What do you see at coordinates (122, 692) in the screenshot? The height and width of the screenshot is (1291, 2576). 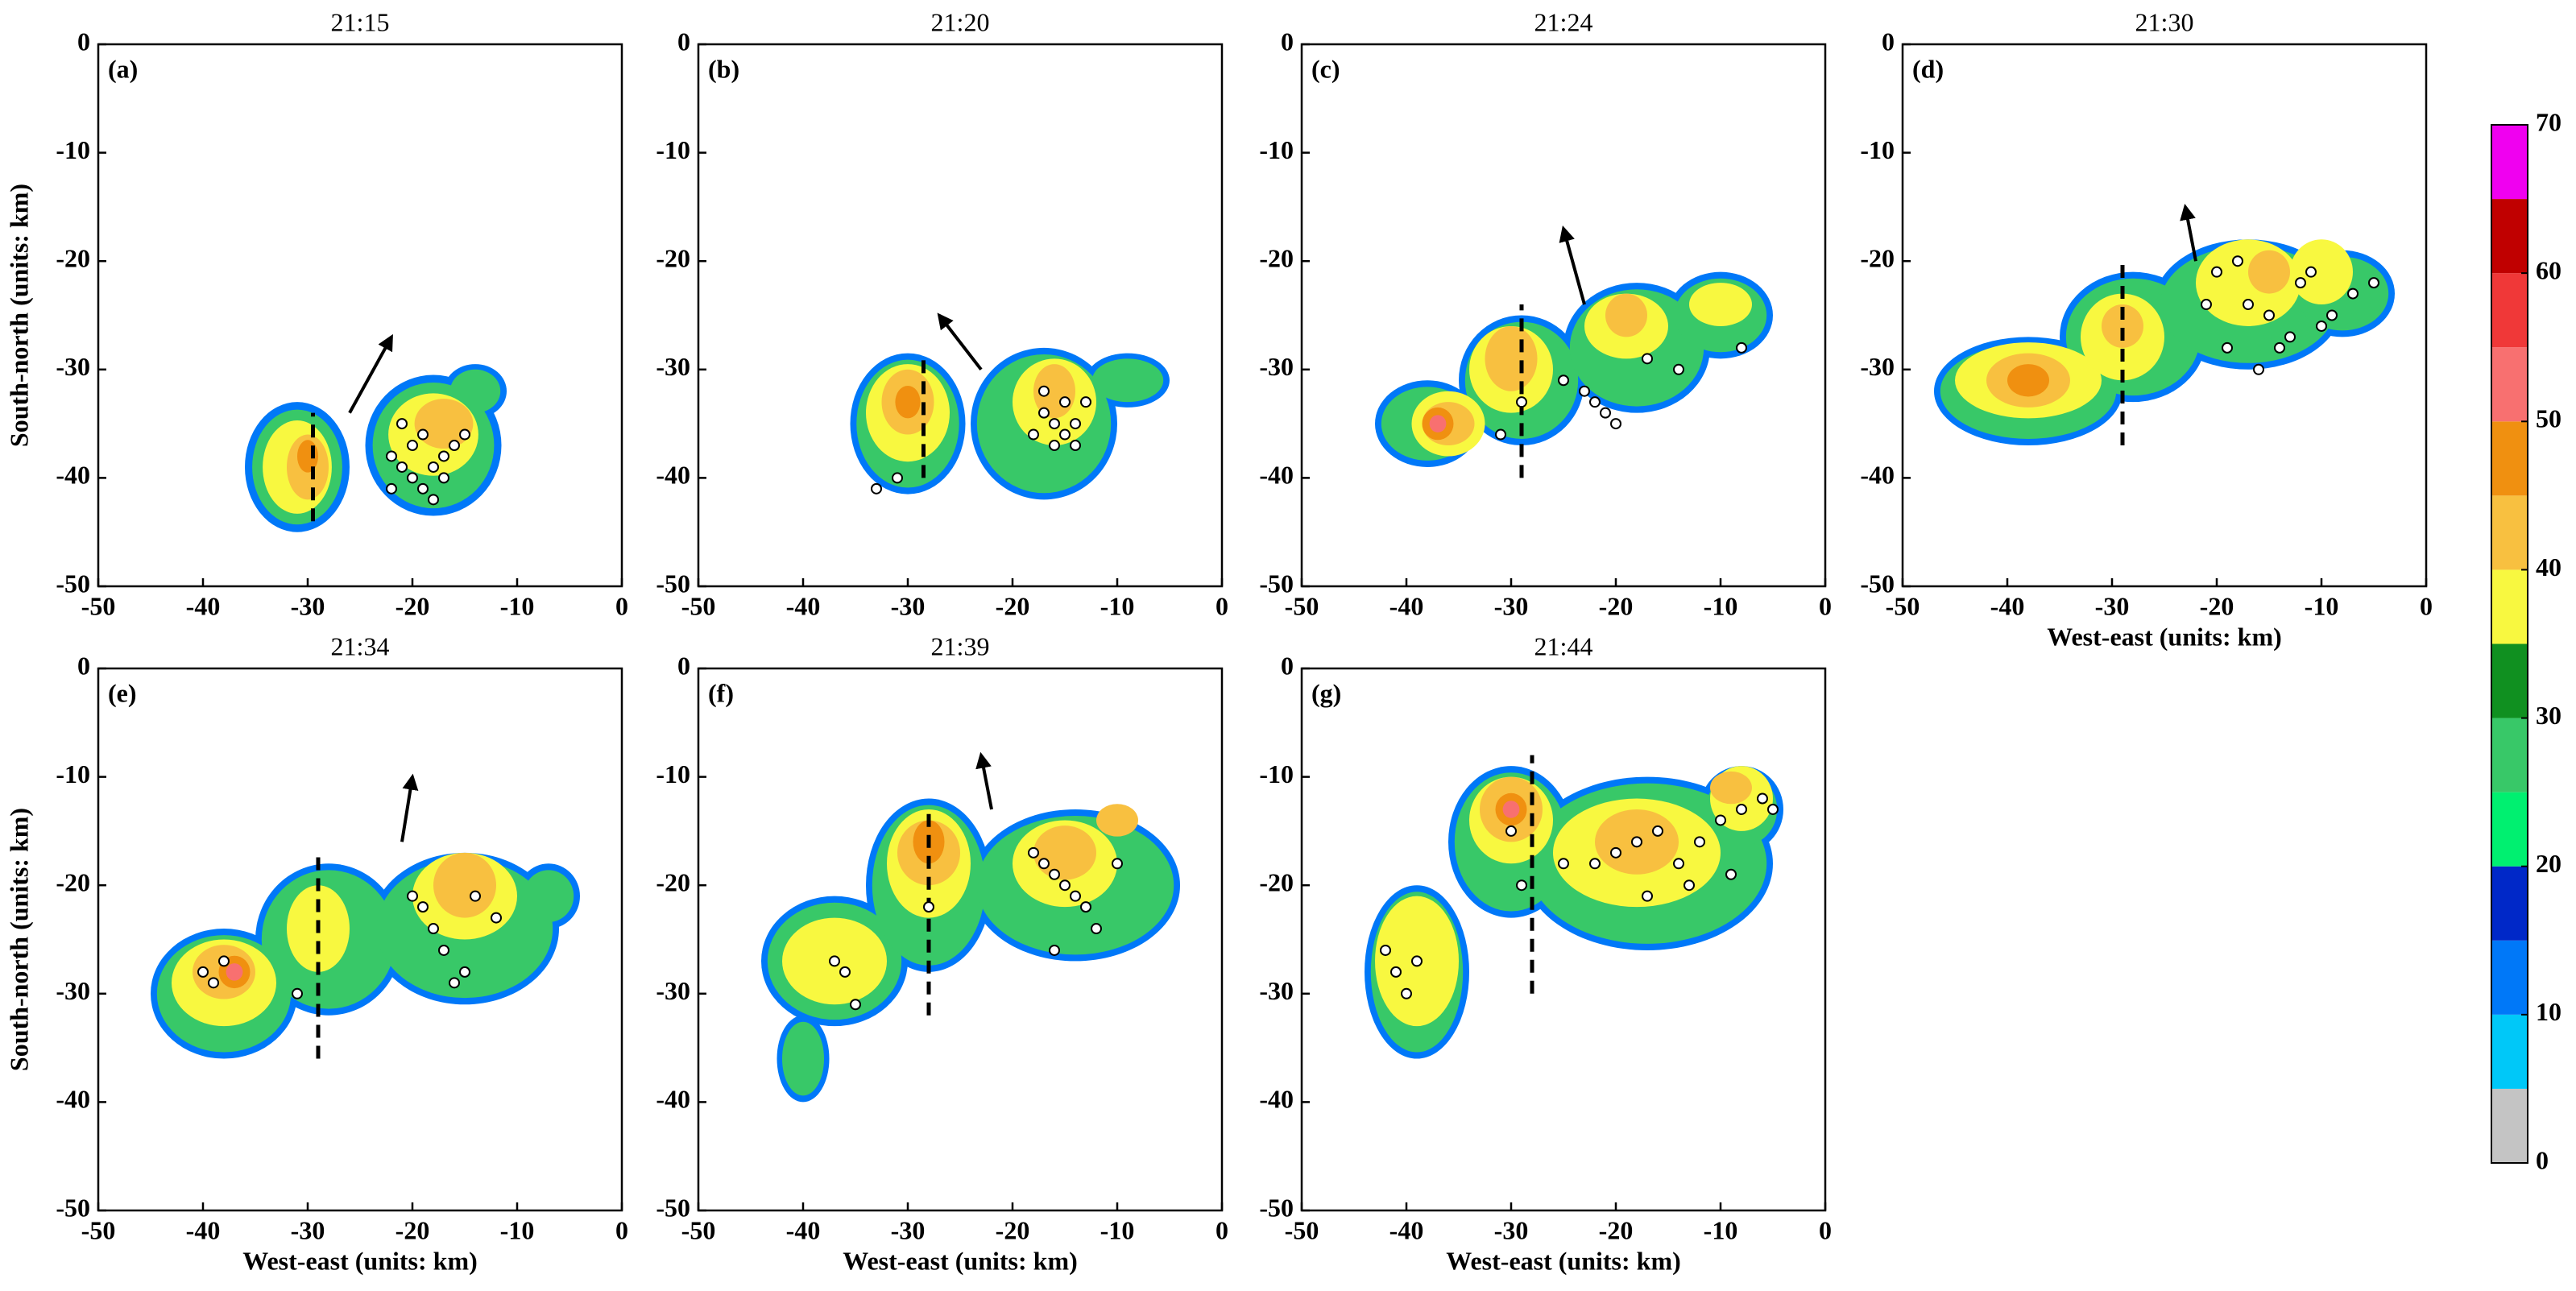 I see `panel-label: (e)` at bounding box center [122, 692].